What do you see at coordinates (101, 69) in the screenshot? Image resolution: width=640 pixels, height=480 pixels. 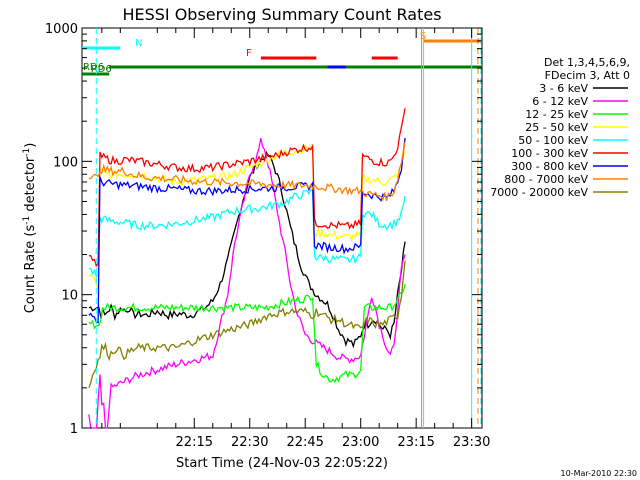 I see `state-bar-label-4: RD6` at bounding box center [101, 69].